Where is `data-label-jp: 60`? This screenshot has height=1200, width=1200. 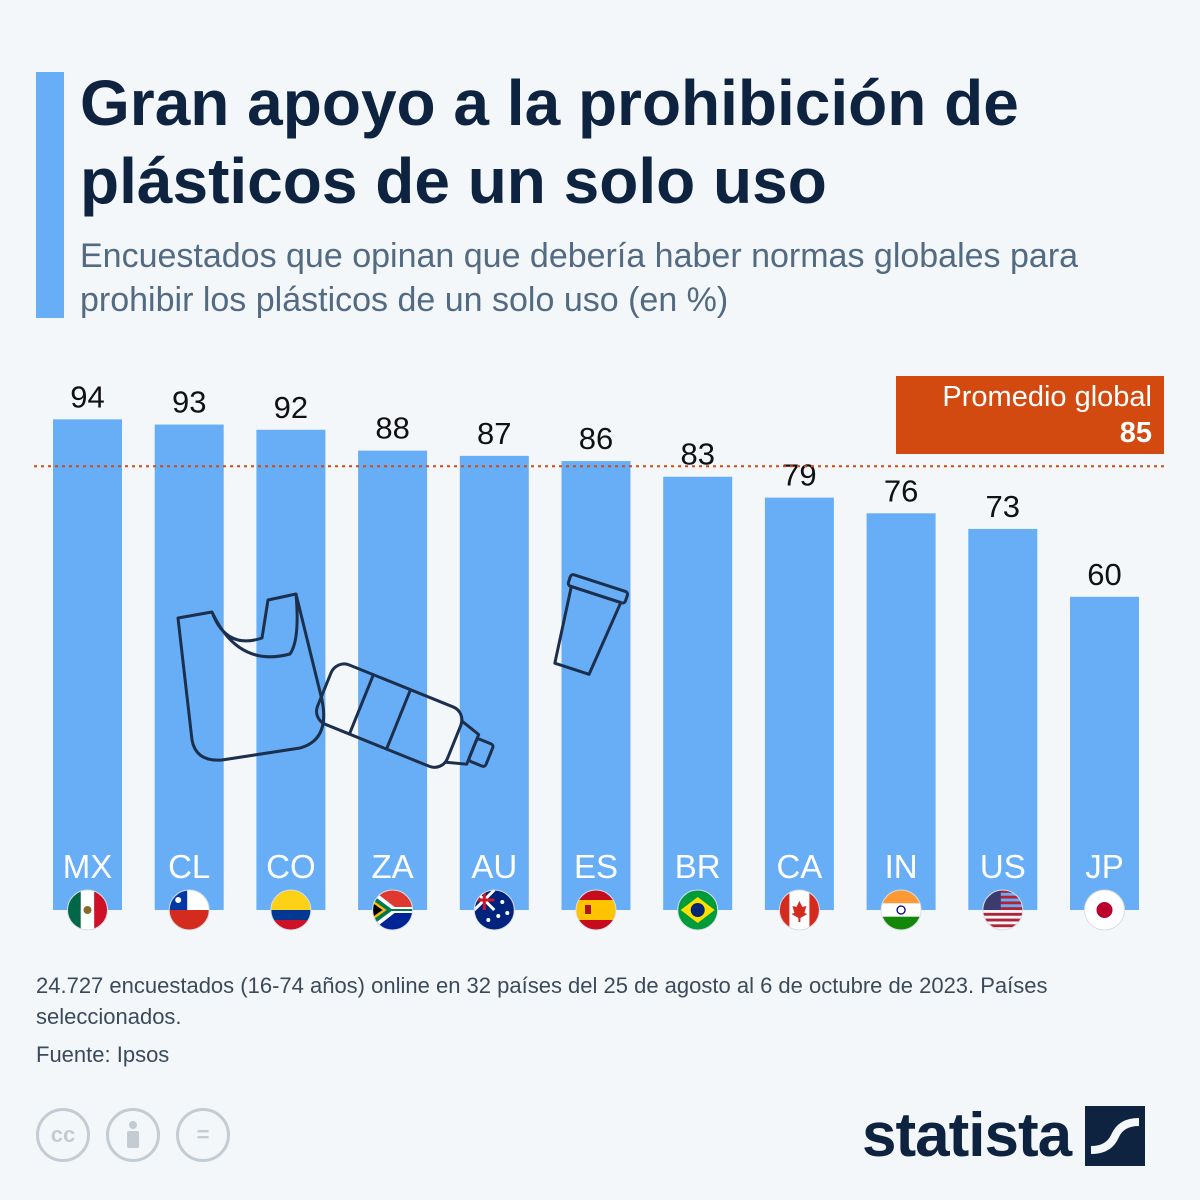 data-label-jp: 60 is located at coordinates (1104, 574).